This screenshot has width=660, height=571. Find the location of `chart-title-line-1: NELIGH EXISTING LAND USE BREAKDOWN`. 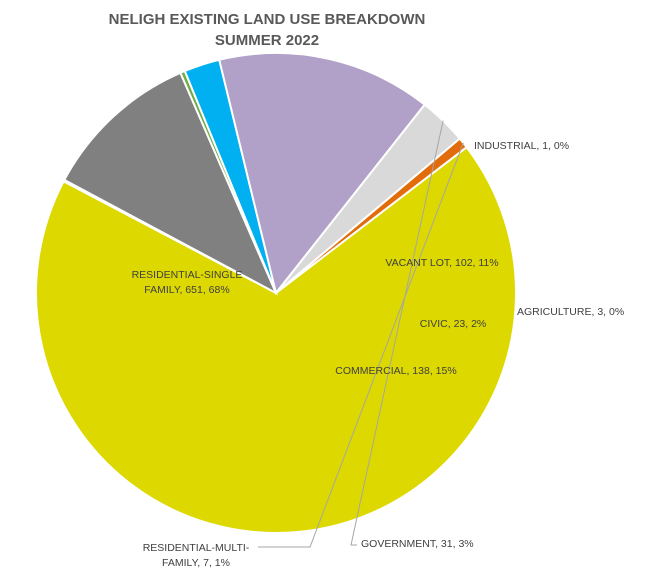

chart-title-line-1: NELIGH EXISTING LAND USE BREAKDOWN is located at coordinates (267, 19).